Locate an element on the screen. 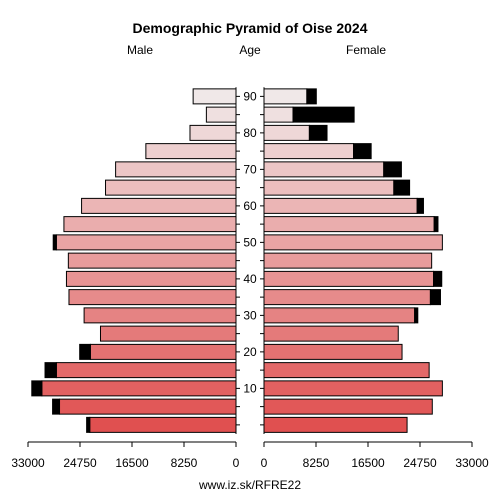 The height and width of the screenshot is (500, 500). age-tick-label: 20 is located at coordinates (250, 352).